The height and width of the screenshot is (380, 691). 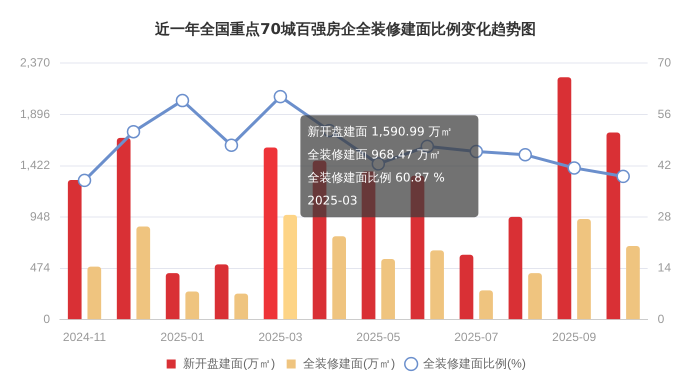 I want to click on x-tick-label: 2025-05, so click(x=378, y=337).